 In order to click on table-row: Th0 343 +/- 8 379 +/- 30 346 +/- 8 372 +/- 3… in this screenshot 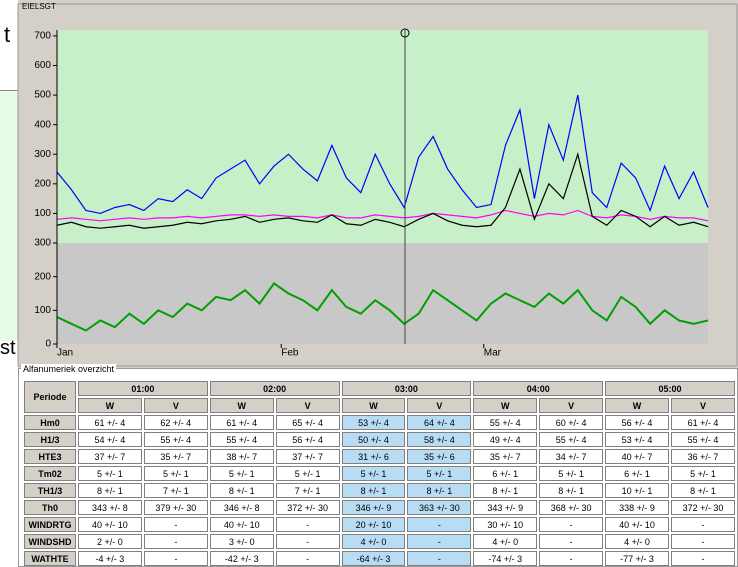, I will do `click(379, 507)`.